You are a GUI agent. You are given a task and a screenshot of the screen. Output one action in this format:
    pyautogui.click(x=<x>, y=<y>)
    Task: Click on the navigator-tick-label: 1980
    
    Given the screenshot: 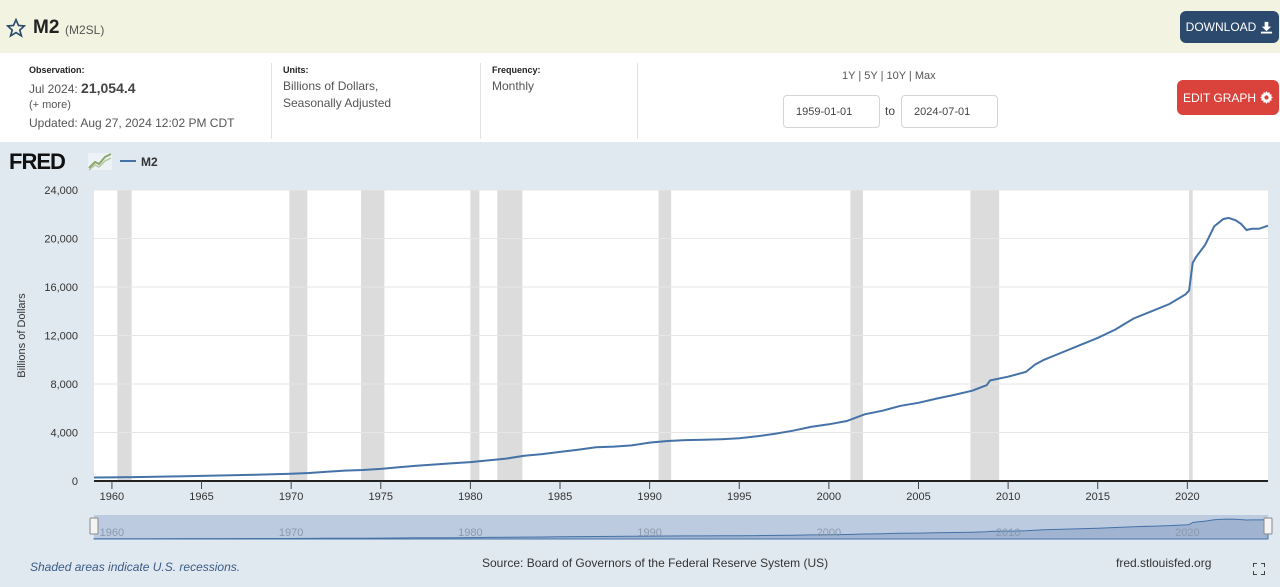 What is the action you would take?
    pyautogui.click(x=470, y=533)
    